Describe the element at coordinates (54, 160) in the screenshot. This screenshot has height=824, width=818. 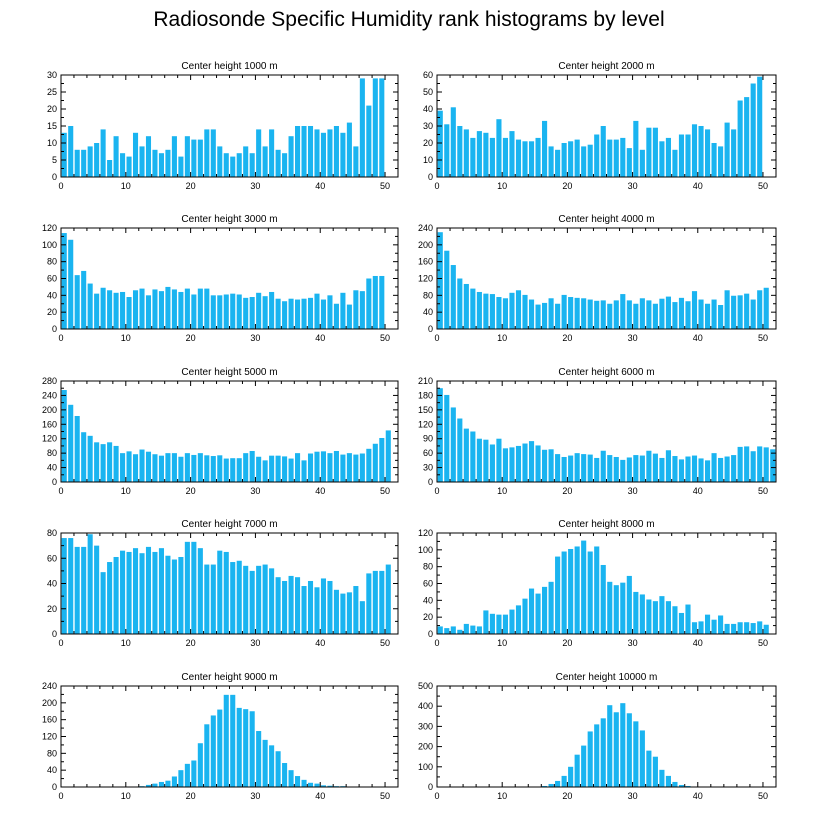
I see `y-tick-label: 5` at that location.